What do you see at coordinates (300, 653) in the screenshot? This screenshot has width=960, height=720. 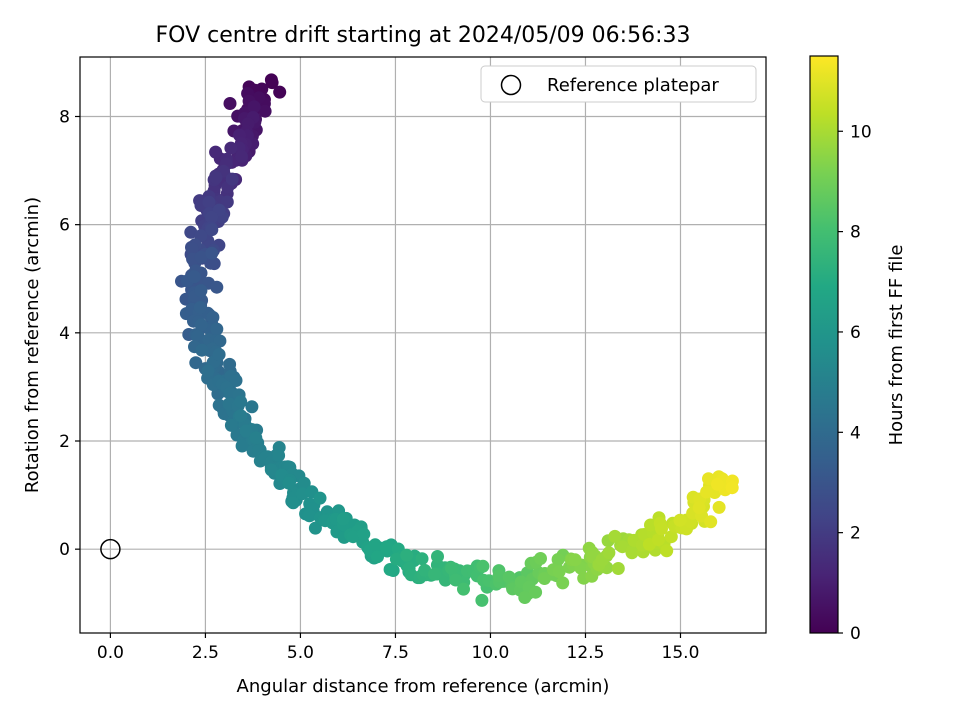 I see `x-tick-label: 5.0` at bounding box center [300, 653].